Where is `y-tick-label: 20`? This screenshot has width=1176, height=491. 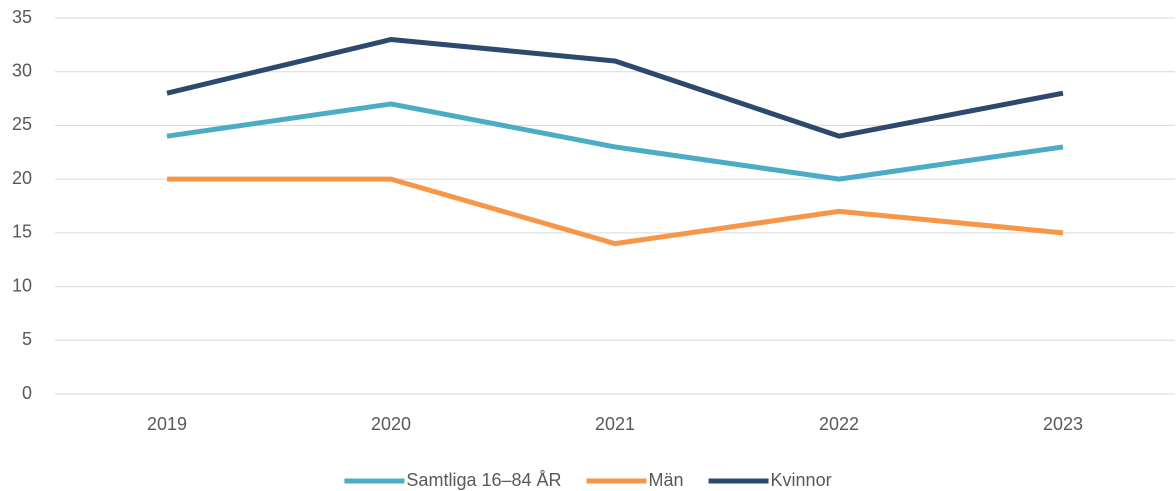
y-tick-label: 20 is located at coordinates (22, 178).